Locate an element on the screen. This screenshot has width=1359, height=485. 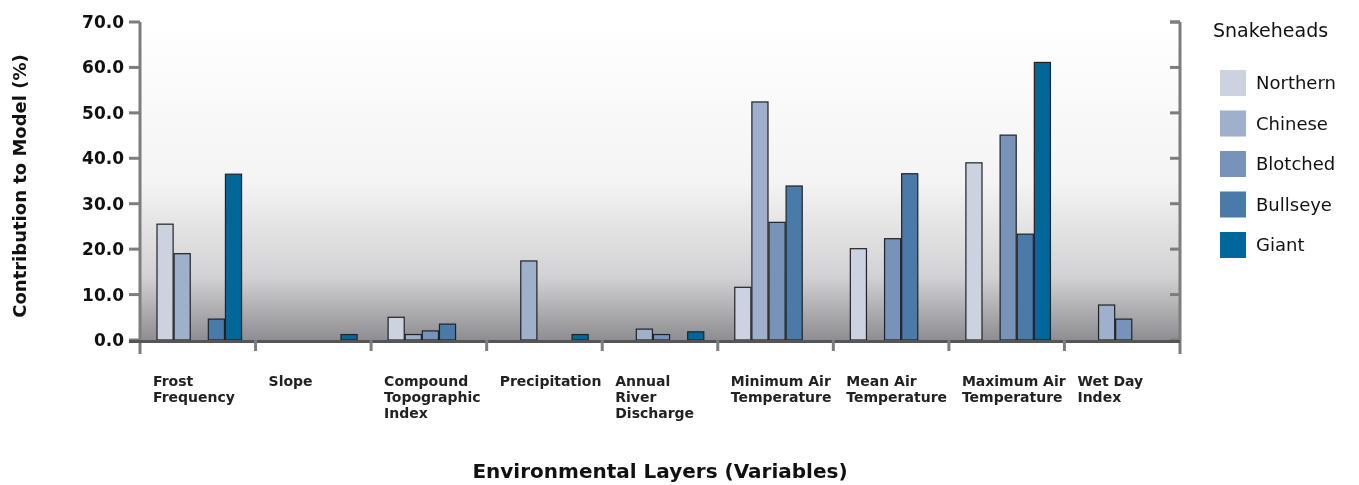
x-tick-label: Mean Air Temperature is located at coordinates (897, 389).